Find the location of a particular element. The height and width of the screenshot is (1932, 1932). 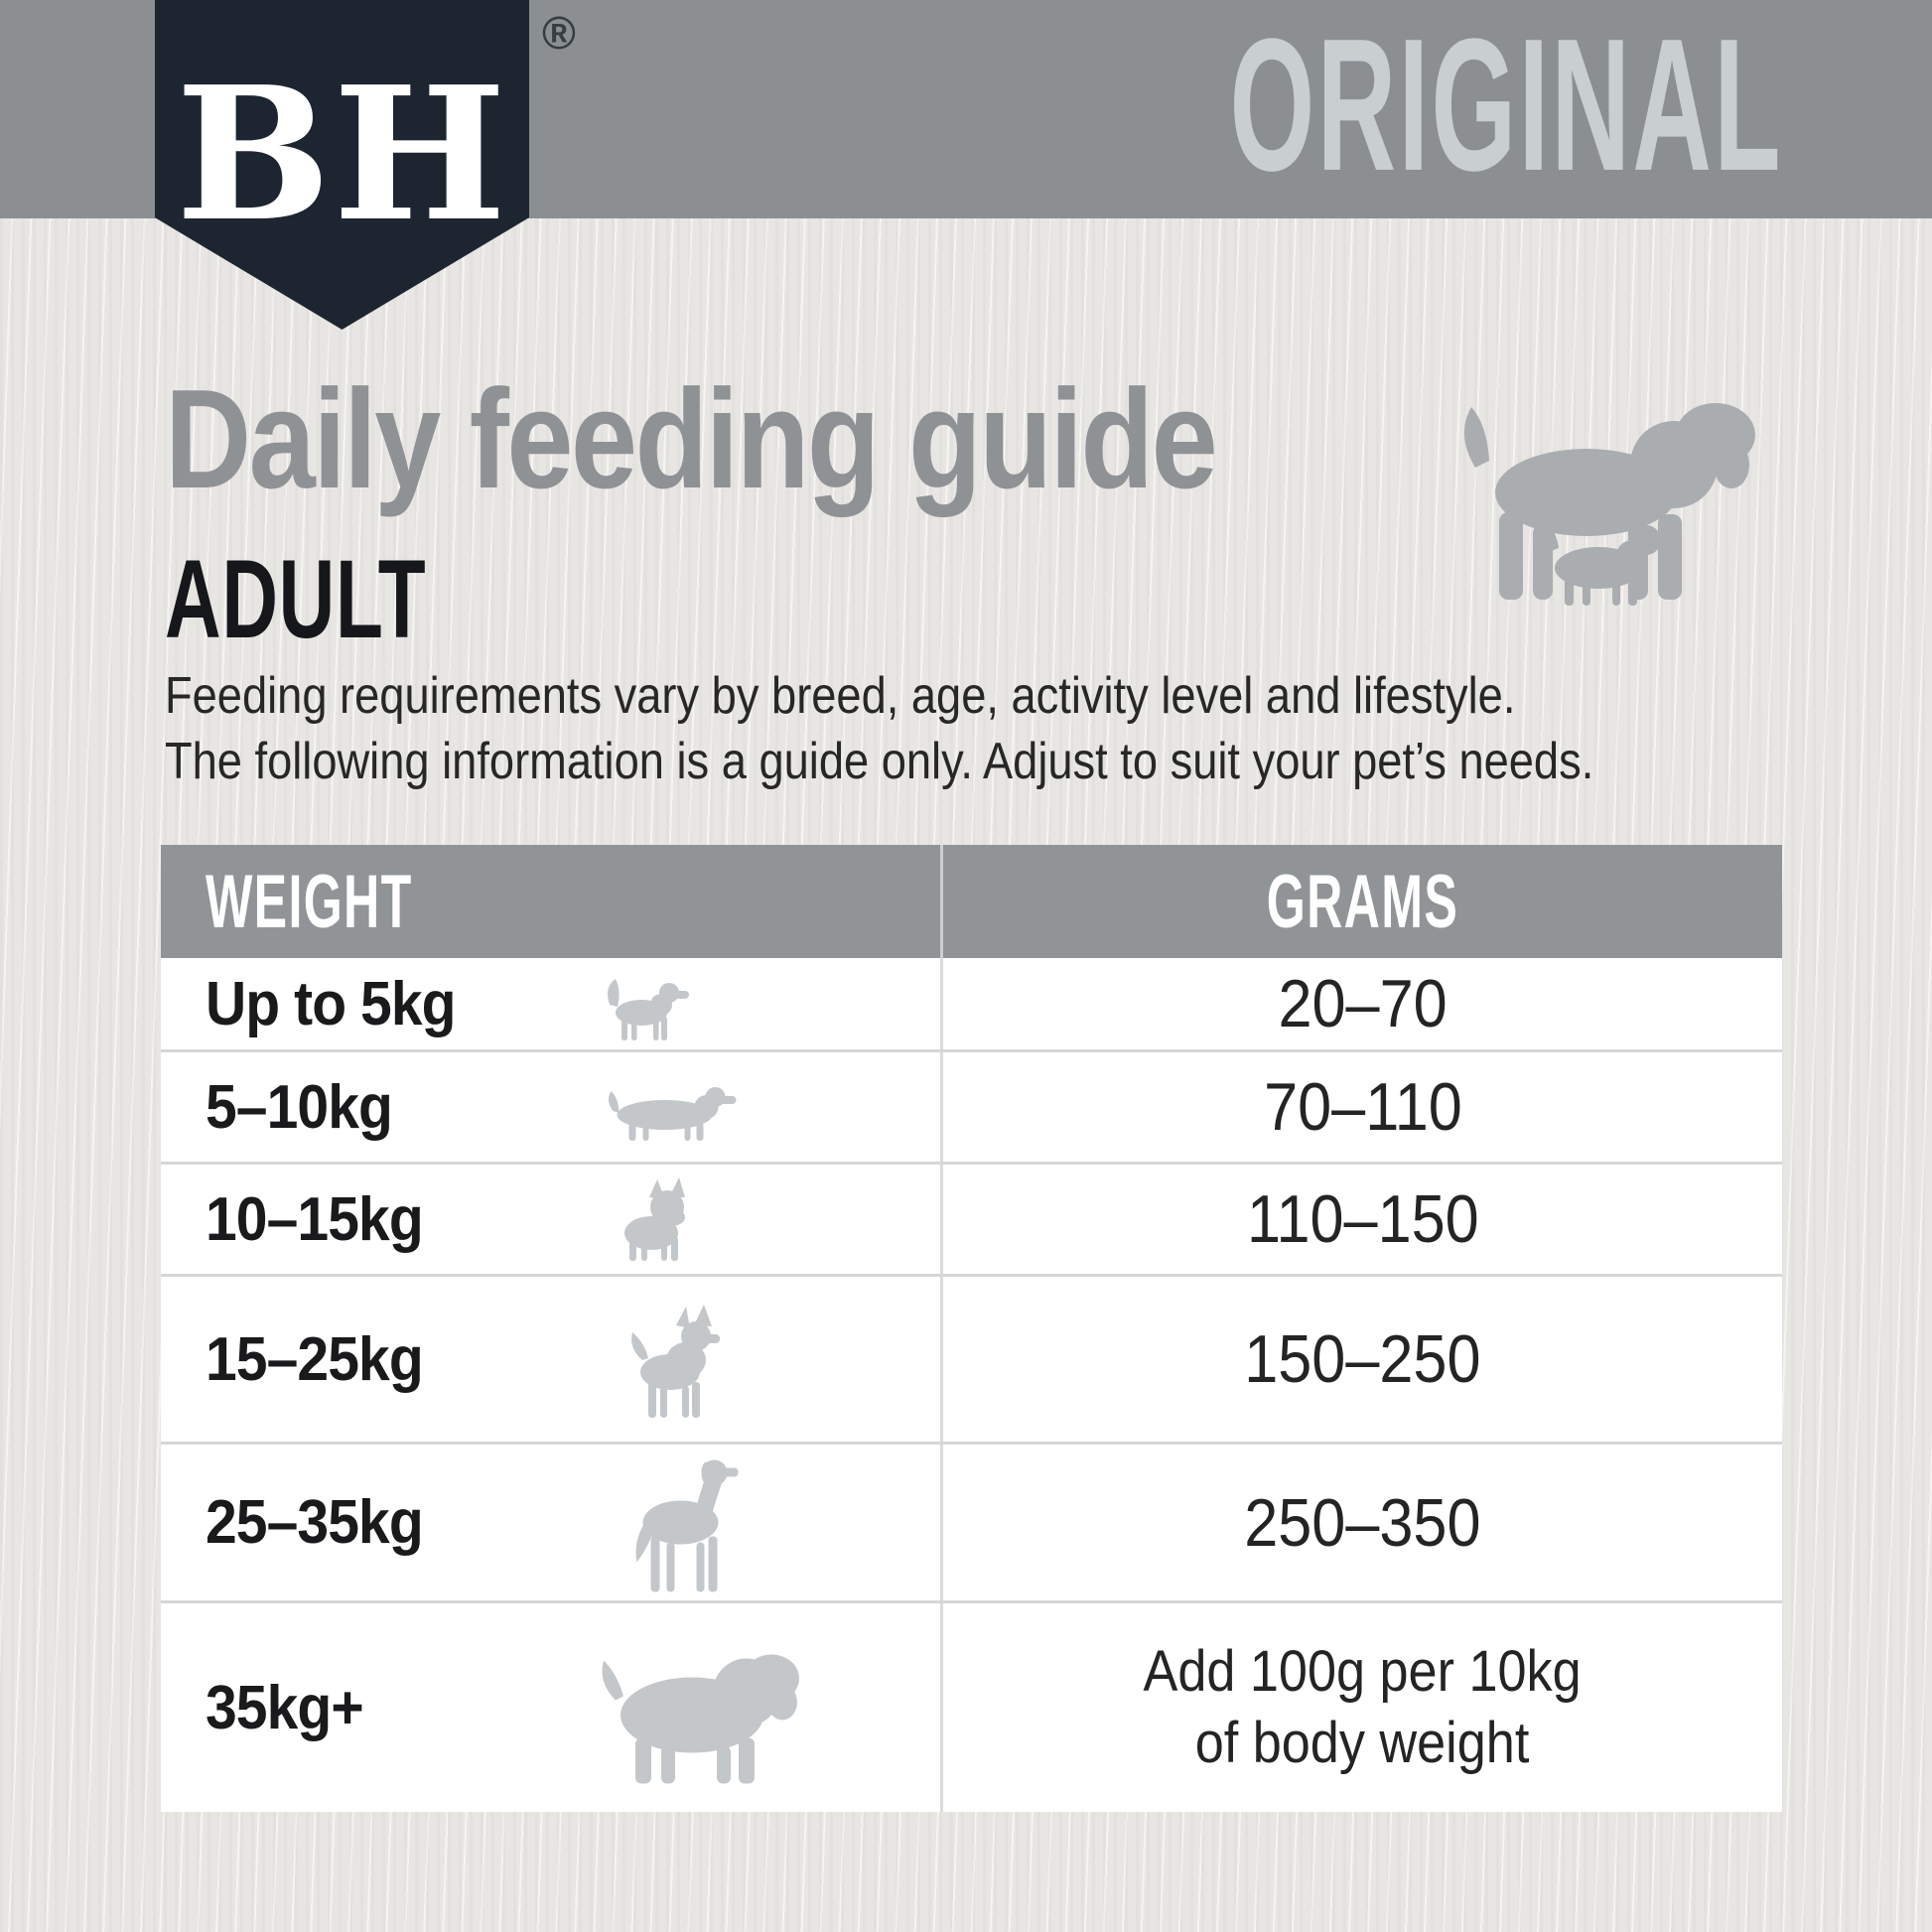

grams-value-line-1: Add 100g per 10kg is located at coordinates (1363, 1671).